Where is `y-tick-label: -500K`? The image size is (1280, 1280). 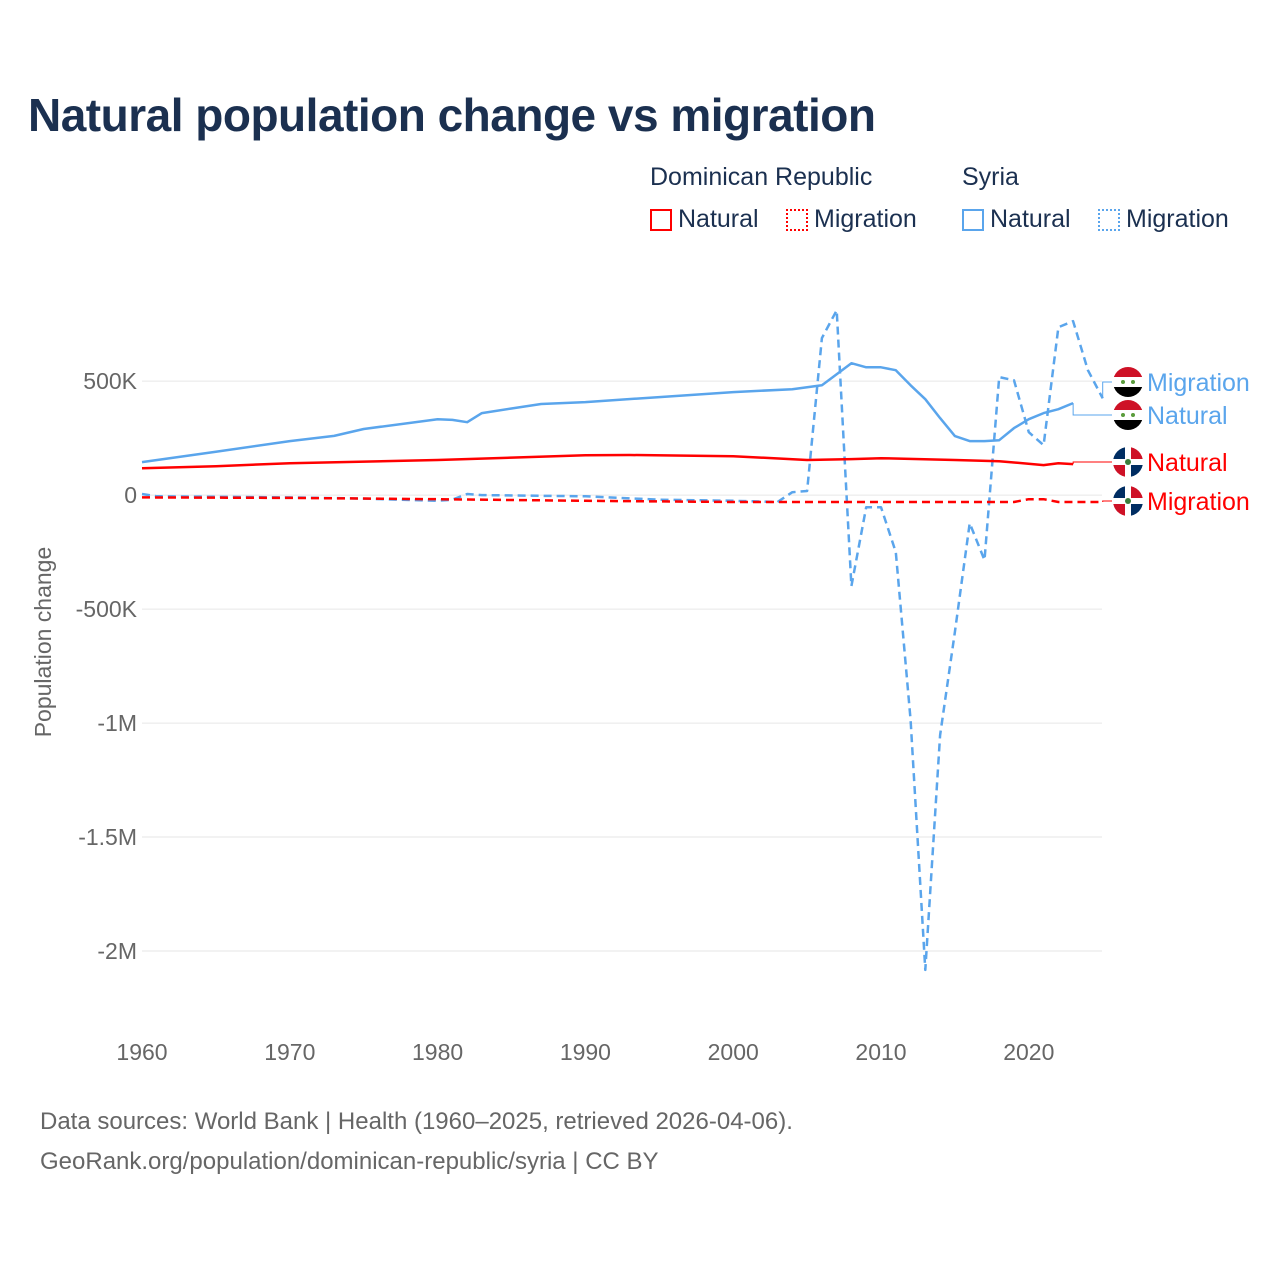
y-tick-label: -500K is located at coordinates (107, 609).